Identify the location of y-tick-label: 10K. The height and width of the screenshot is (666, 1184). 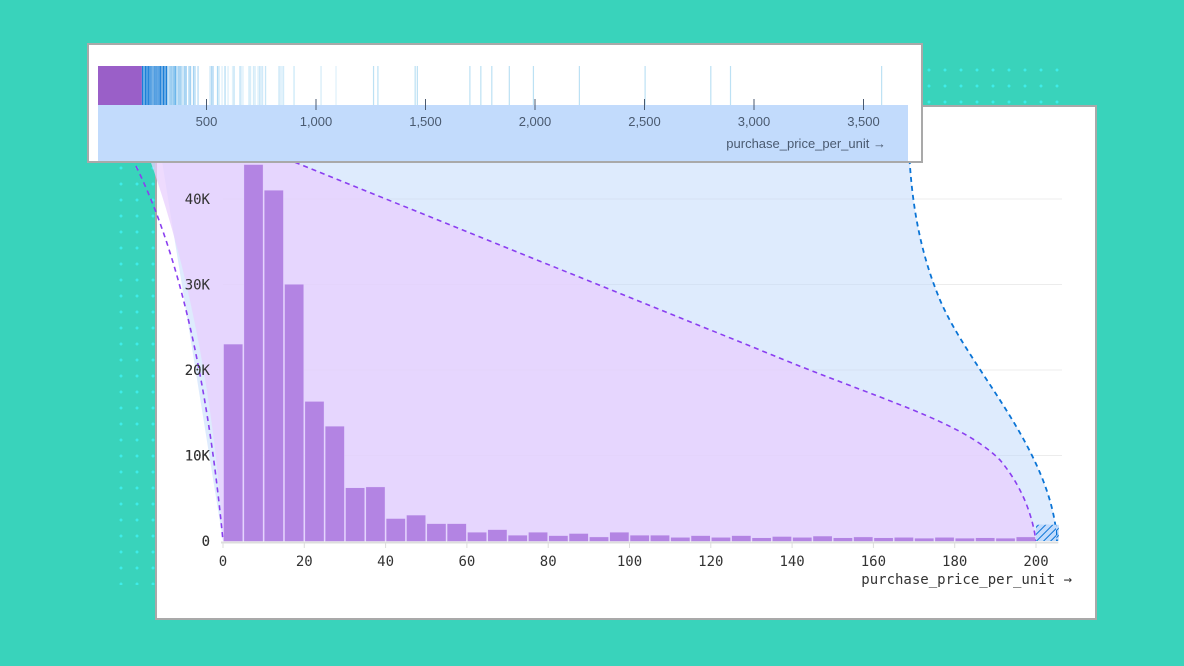
(198, 457).